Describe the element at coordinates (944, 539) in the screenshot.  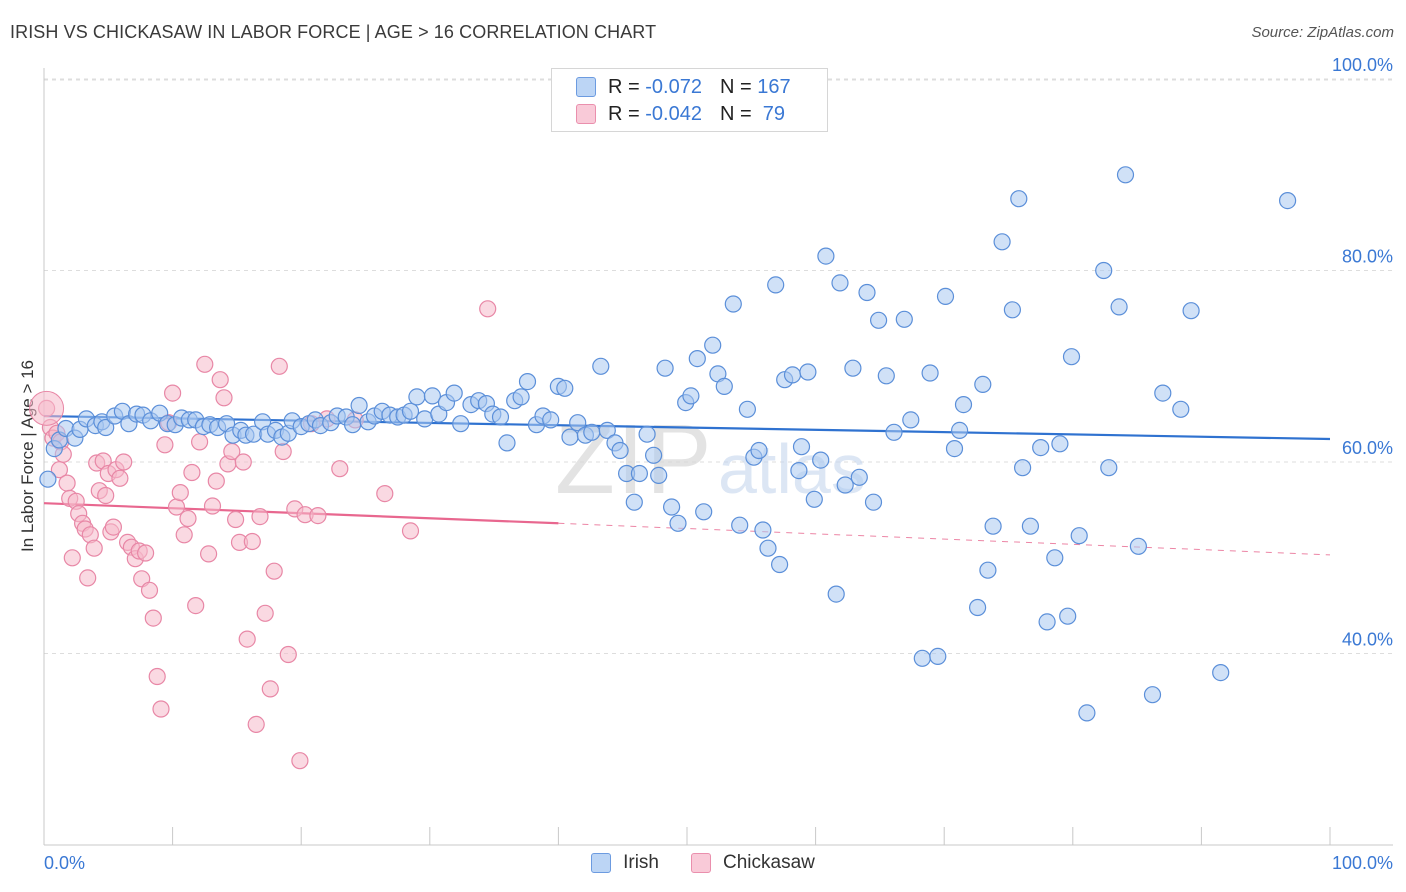
I see `chickasaw-trend-extension` at that location.